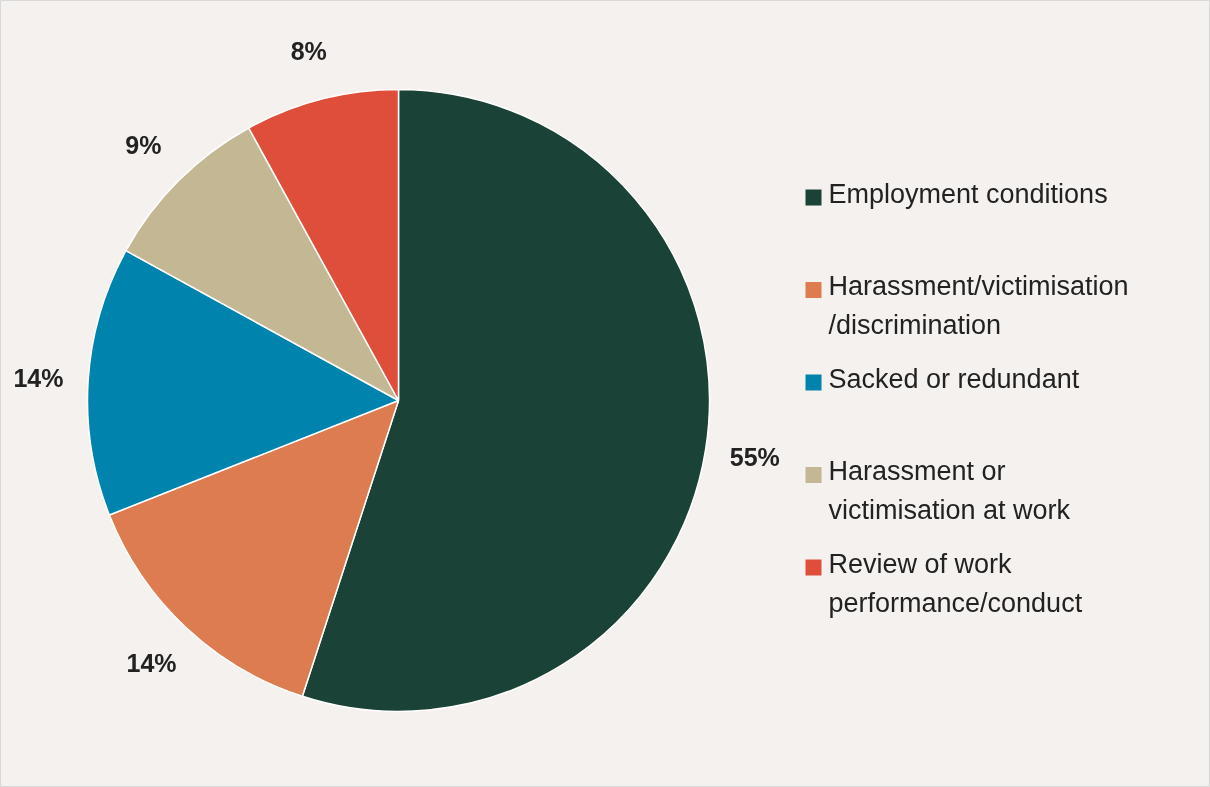  What do you see at coordinates (949, 490) in the screenshot?
I see `legend-label: Harassment or victimisation at work` at bounding box center [949, 490].